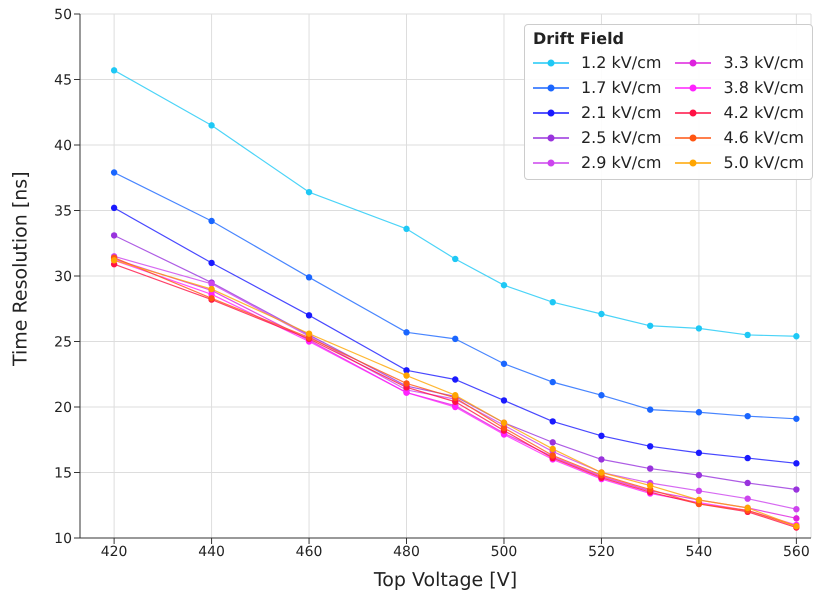 This screenshot has height=596, width=813. Describe the element at coordinates (445, 580) in the screenshot. I see `x-axis-title: Top Voltage [V]` at that location.